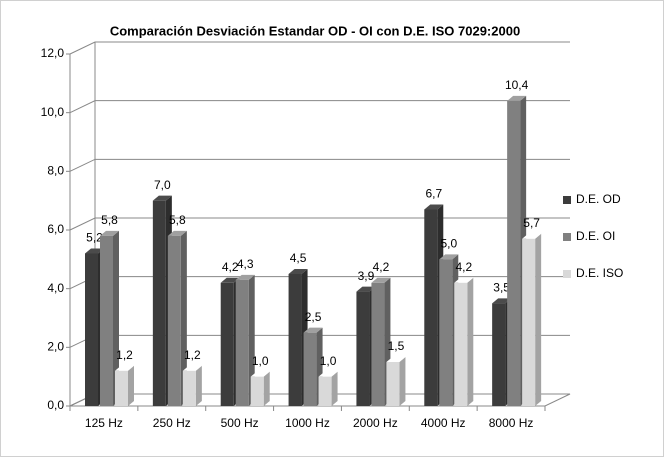  I want to click on y-tick-label: 10,0, so click(53, 112).